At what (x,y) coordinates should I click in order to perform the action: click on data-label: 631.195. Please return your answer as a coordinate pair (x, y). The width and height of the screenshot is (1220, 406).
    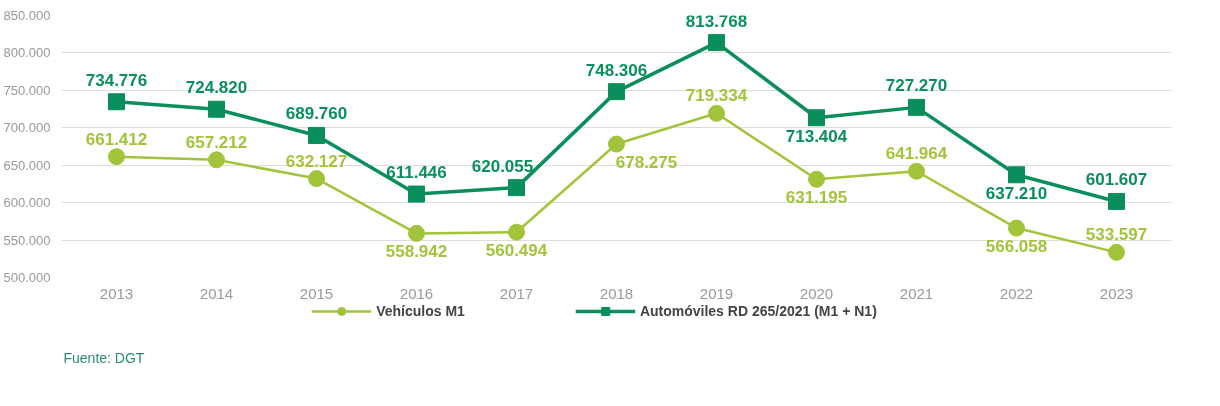
    Looking at the image, I should click on (816, 198).